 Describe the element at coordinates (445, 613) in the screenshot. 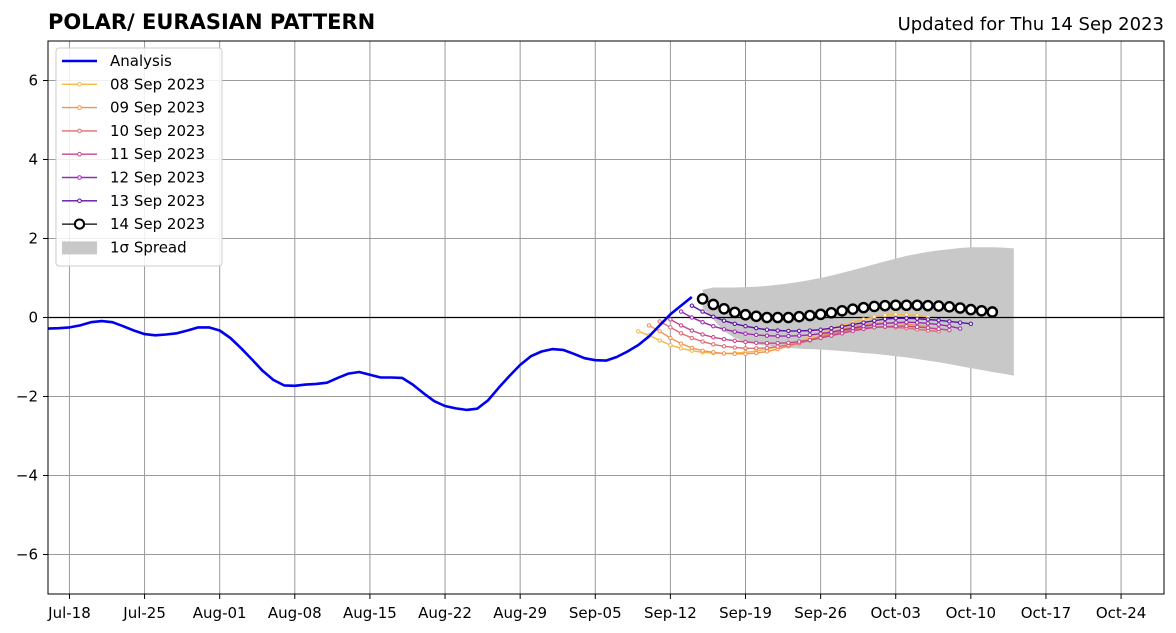

I see `x-tick-label: Aug-22` at that location.